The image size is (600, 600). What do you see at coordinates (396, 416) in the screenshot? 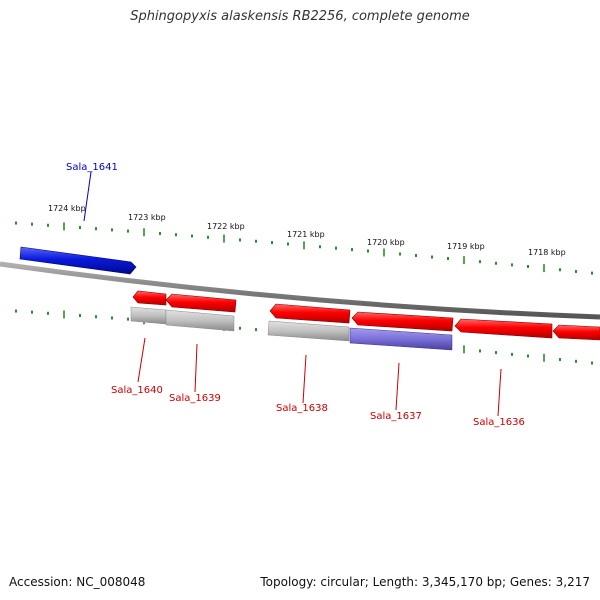
I see `gene-label: Sala_1637` at bounding box center [396, 416].